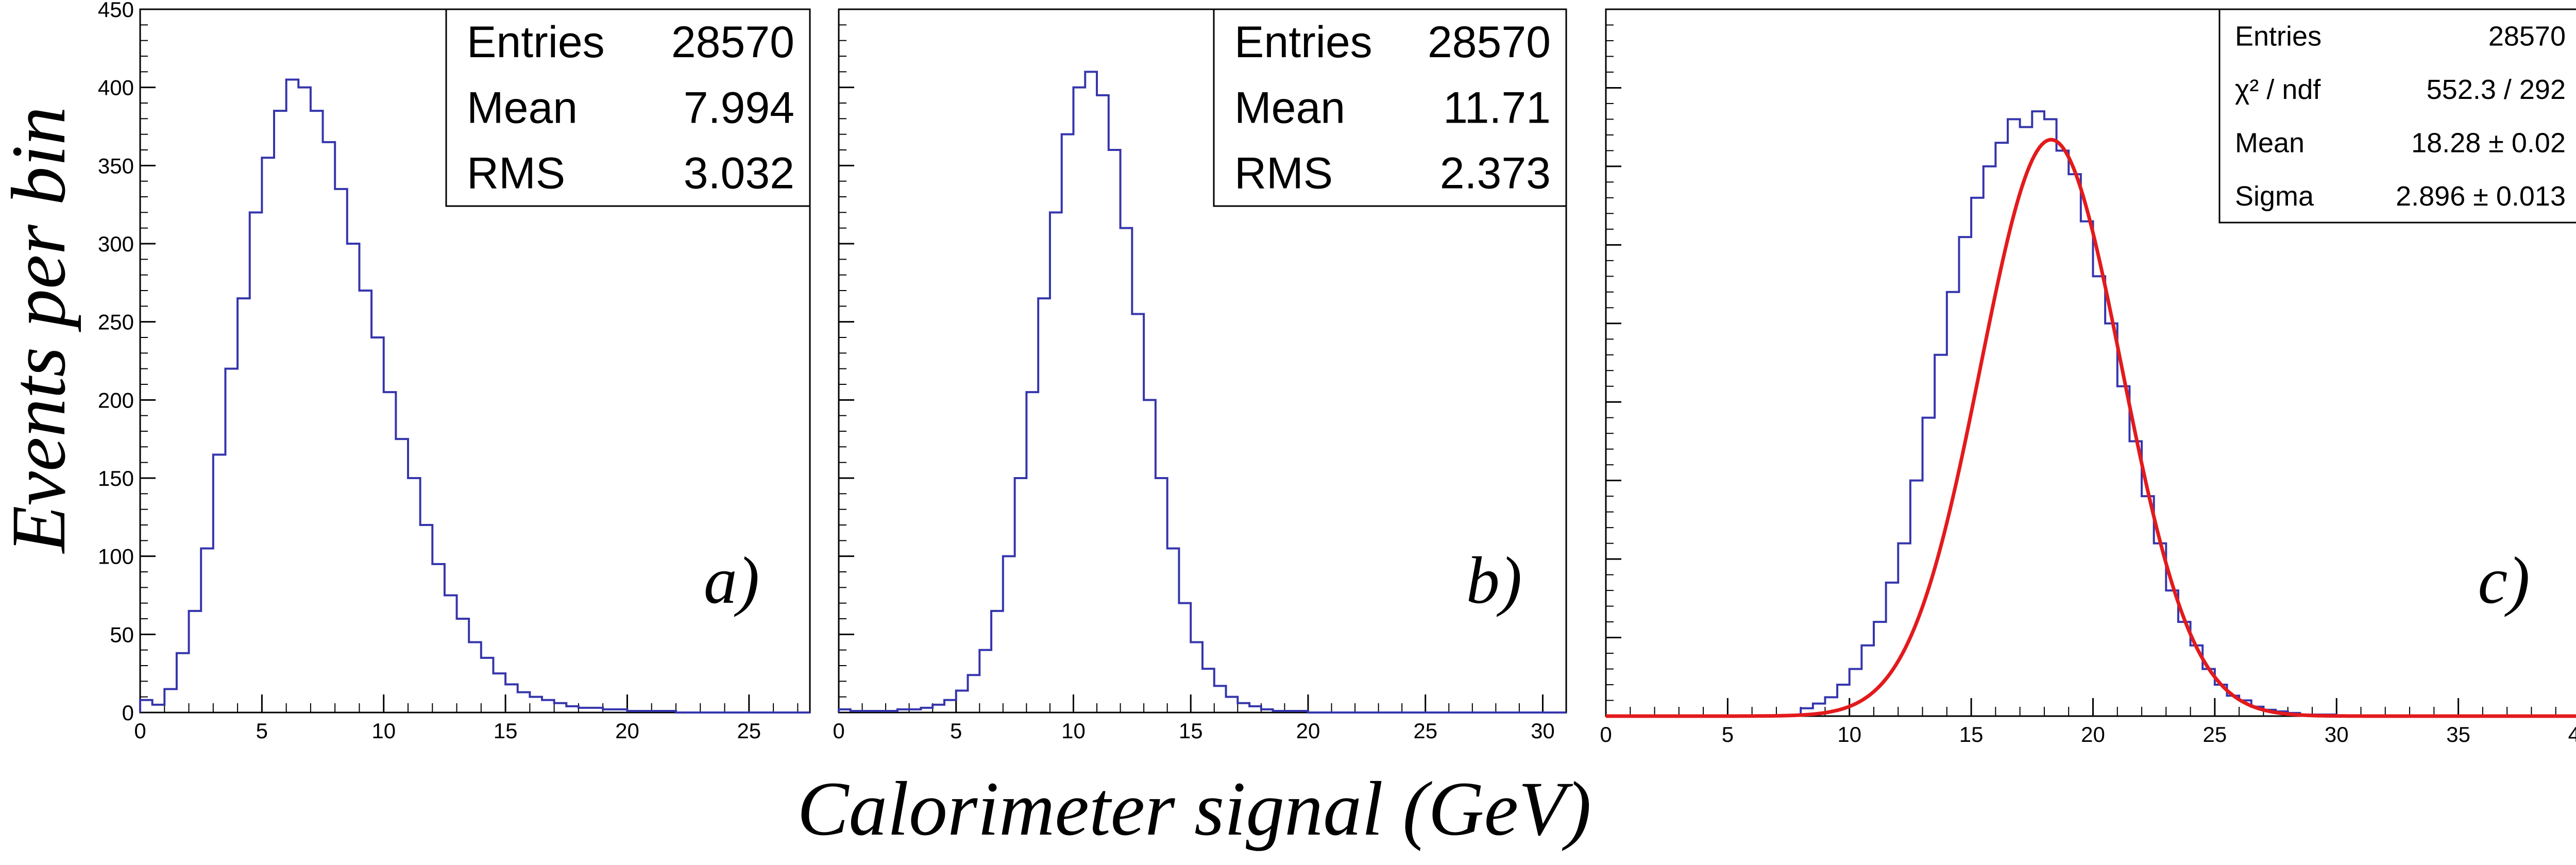 The image size is (2576, 865). Describe the element at coordinates (1194, 809) in the screenshot. I see `x-axis-title: Calorimeter signal (GeV)` at that location.